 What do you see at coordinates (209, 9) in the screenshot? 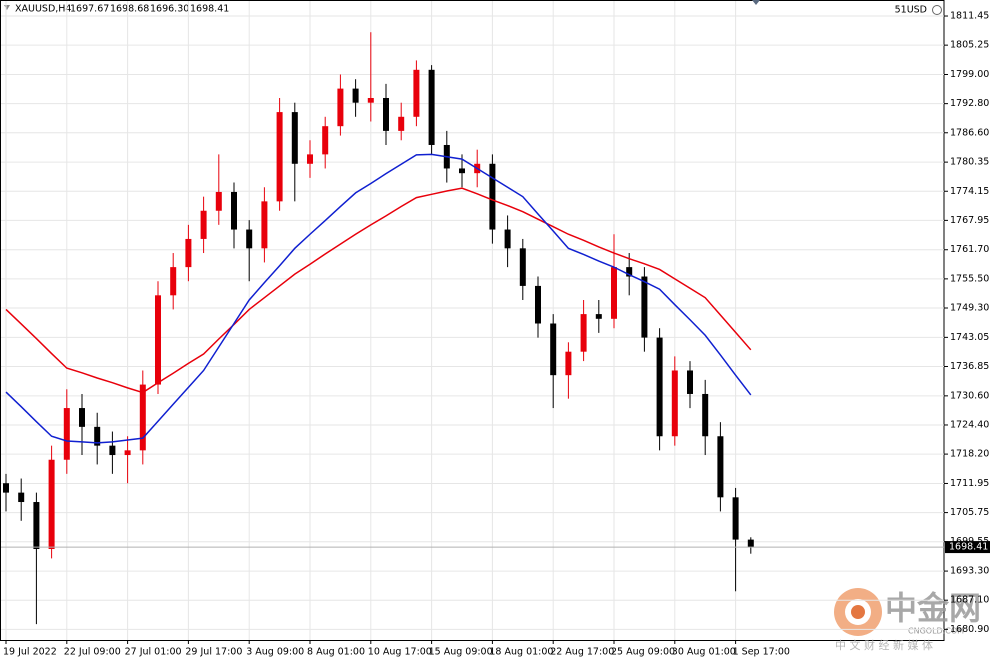
I see `header-value: 1698.41` at bounding box center [209, 9].